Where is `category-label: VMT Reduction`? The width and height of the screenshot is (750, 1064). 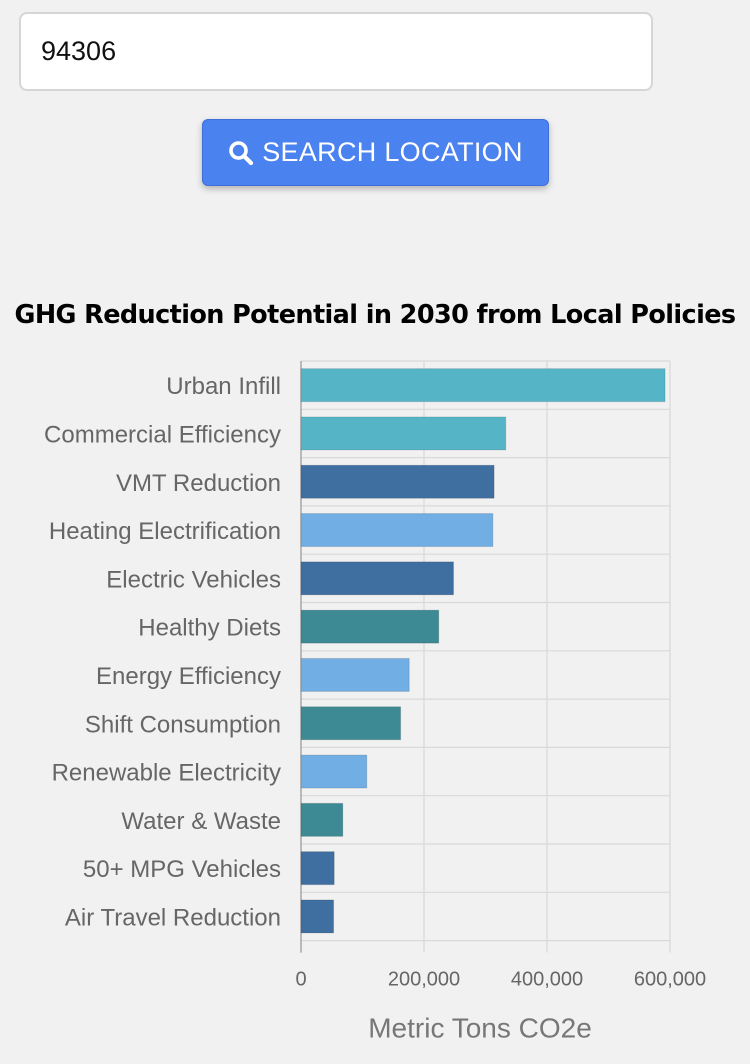
category-label: VMT Reduction is located at coordinates (198, 483).